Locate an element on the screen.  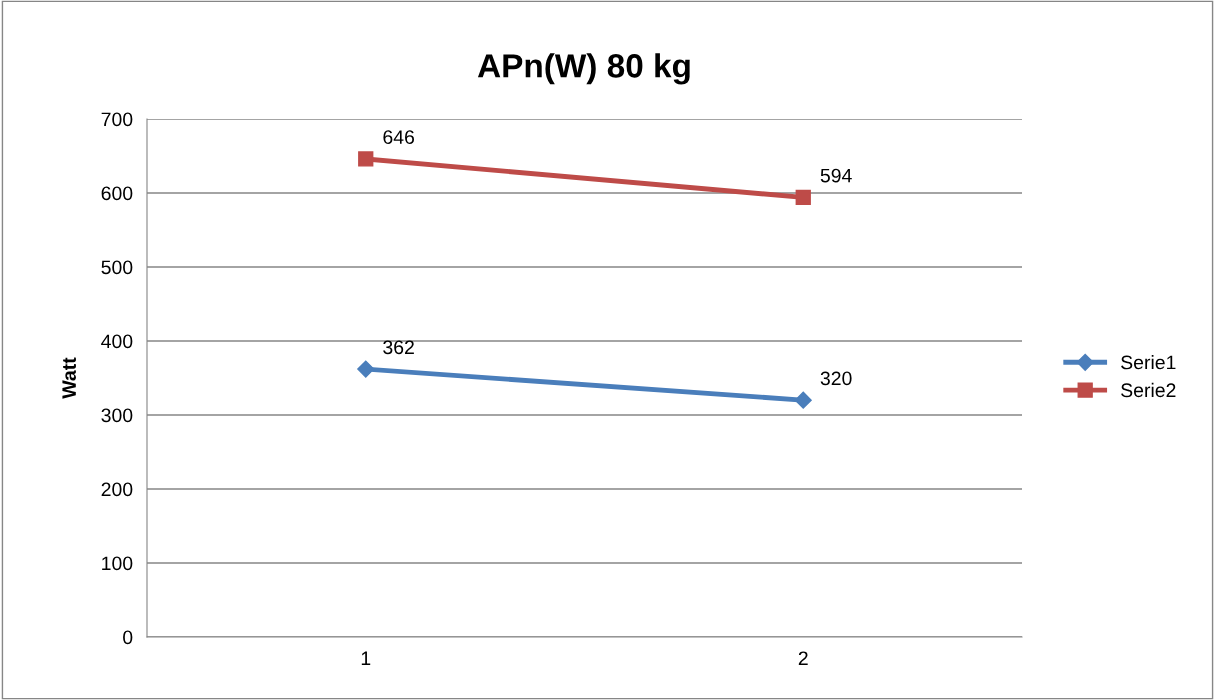
data-label: 320 is located at coordinates (836, 378).